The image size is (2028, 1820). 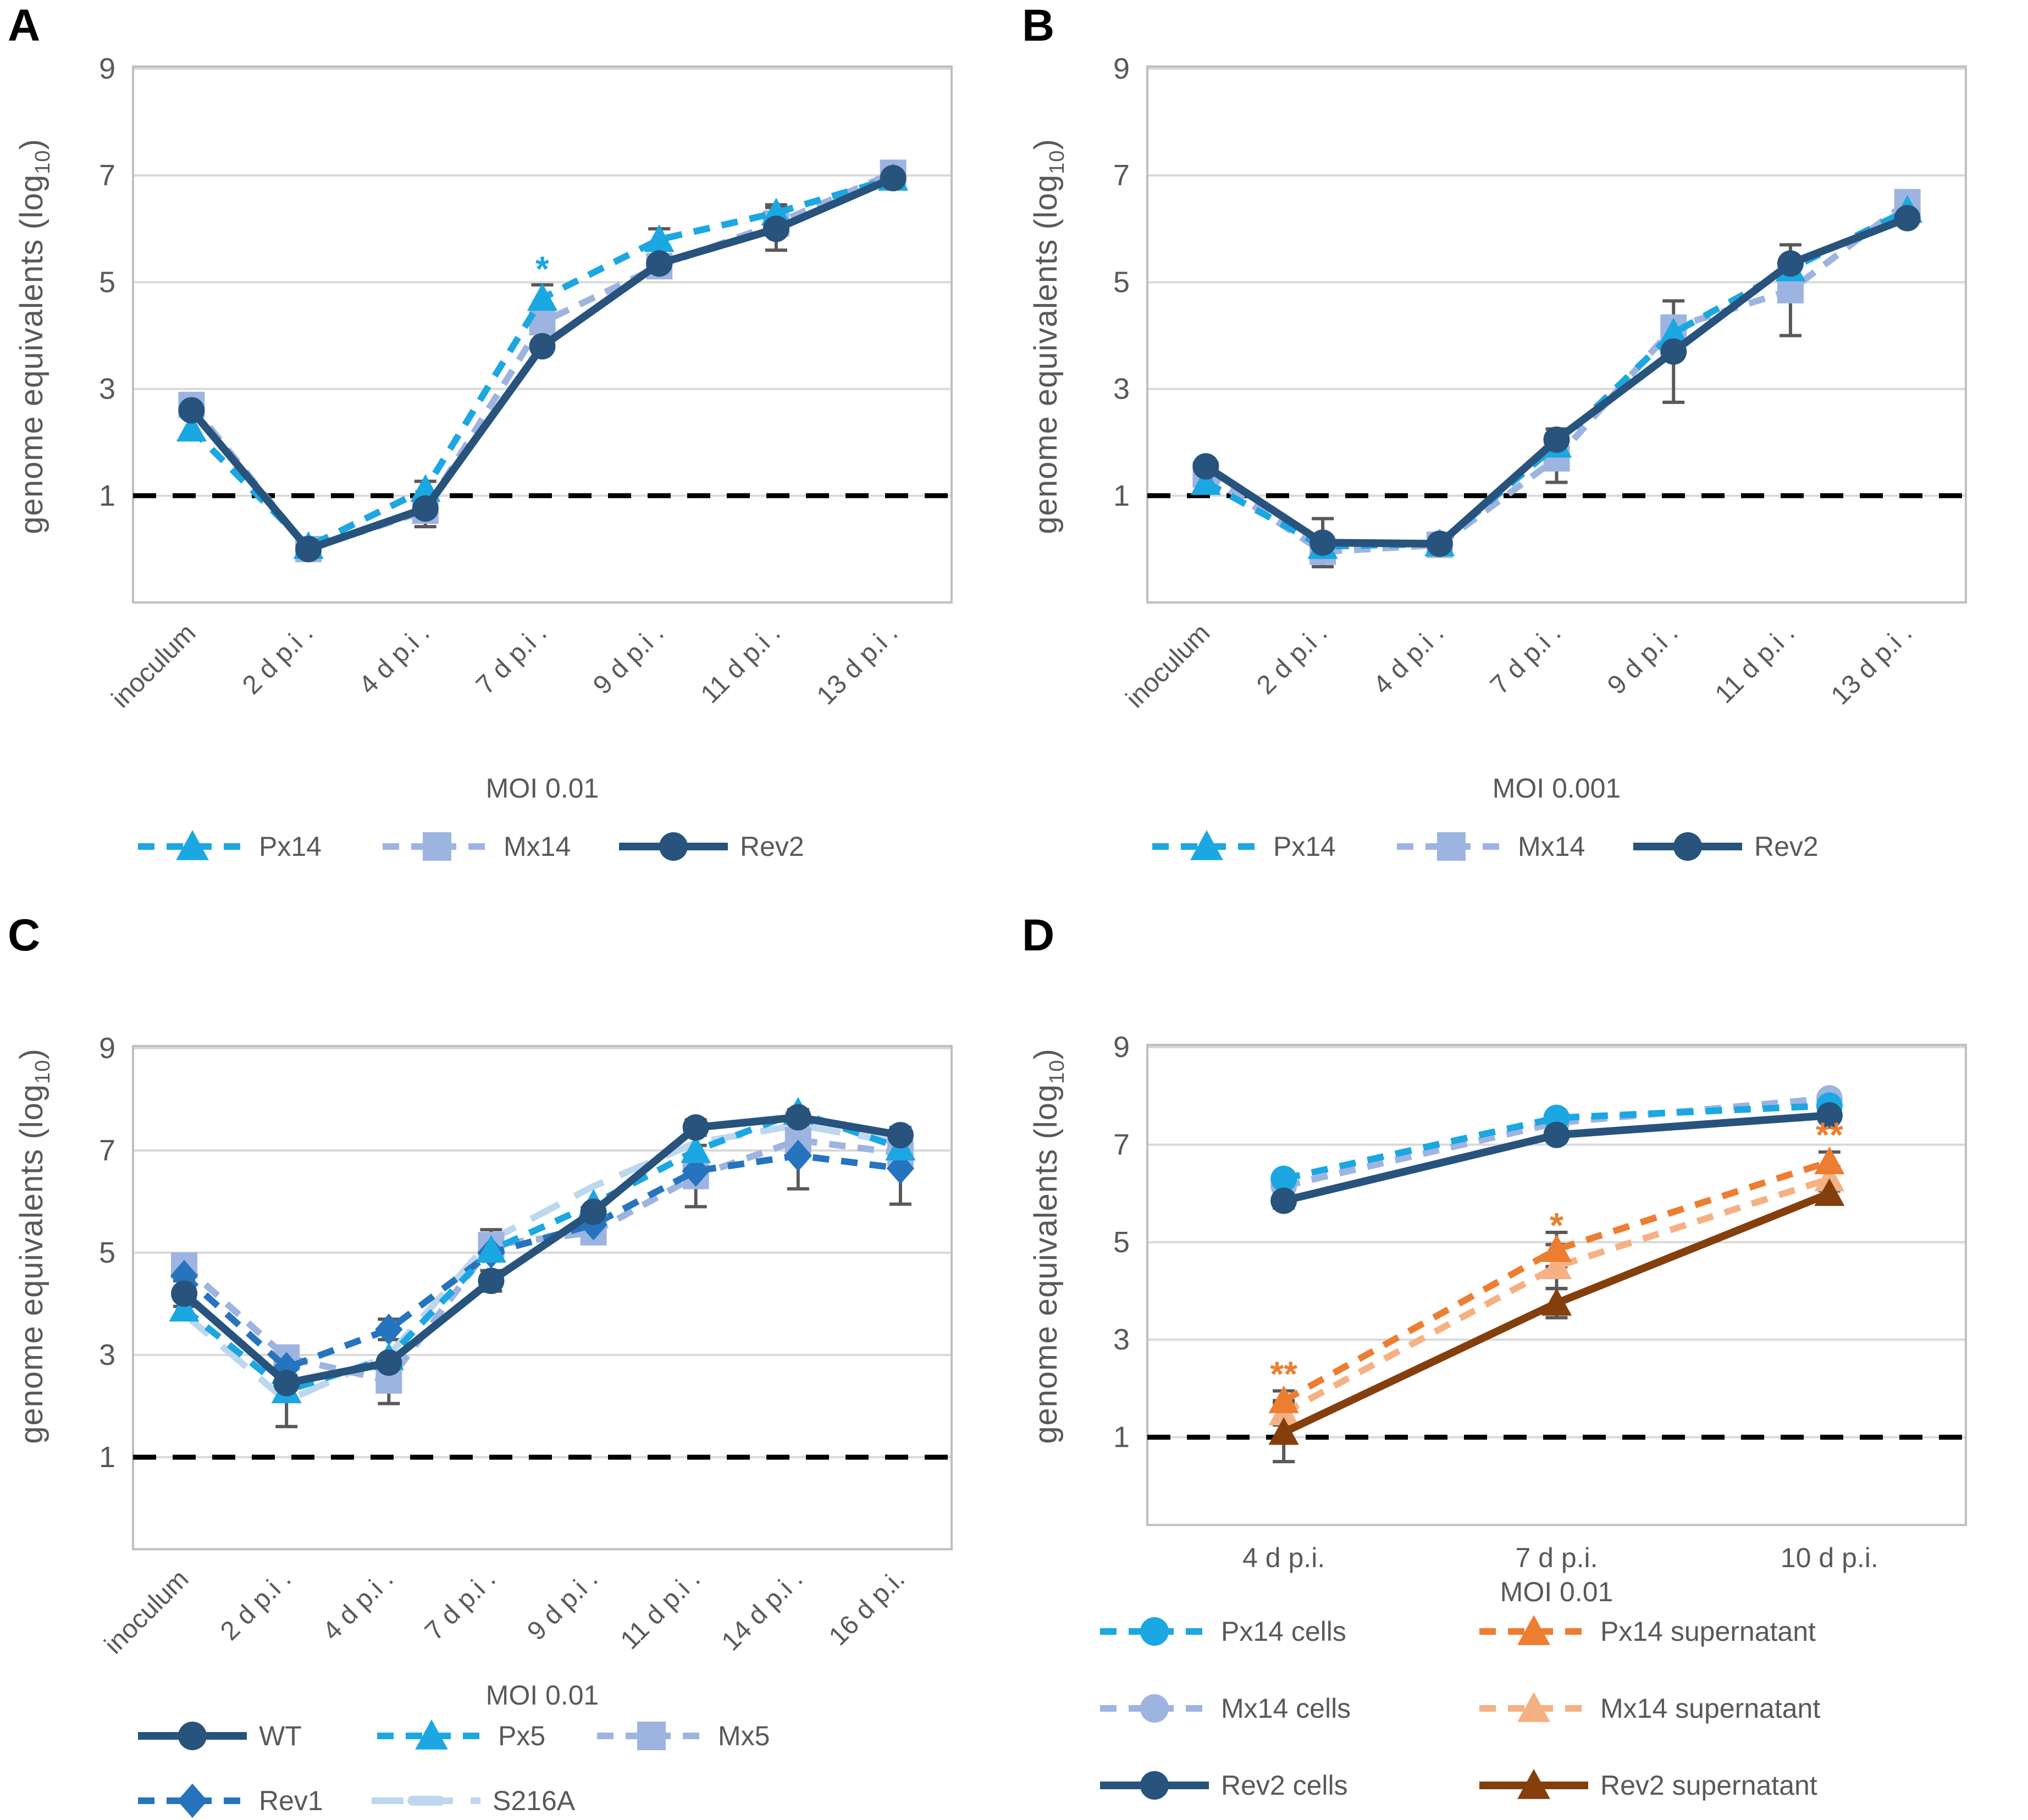 What do you see at coordinates (1556, 788) in the screenshot?
I see `x-axis-title: MOI 0.001` at bounding box center [1556, 788].